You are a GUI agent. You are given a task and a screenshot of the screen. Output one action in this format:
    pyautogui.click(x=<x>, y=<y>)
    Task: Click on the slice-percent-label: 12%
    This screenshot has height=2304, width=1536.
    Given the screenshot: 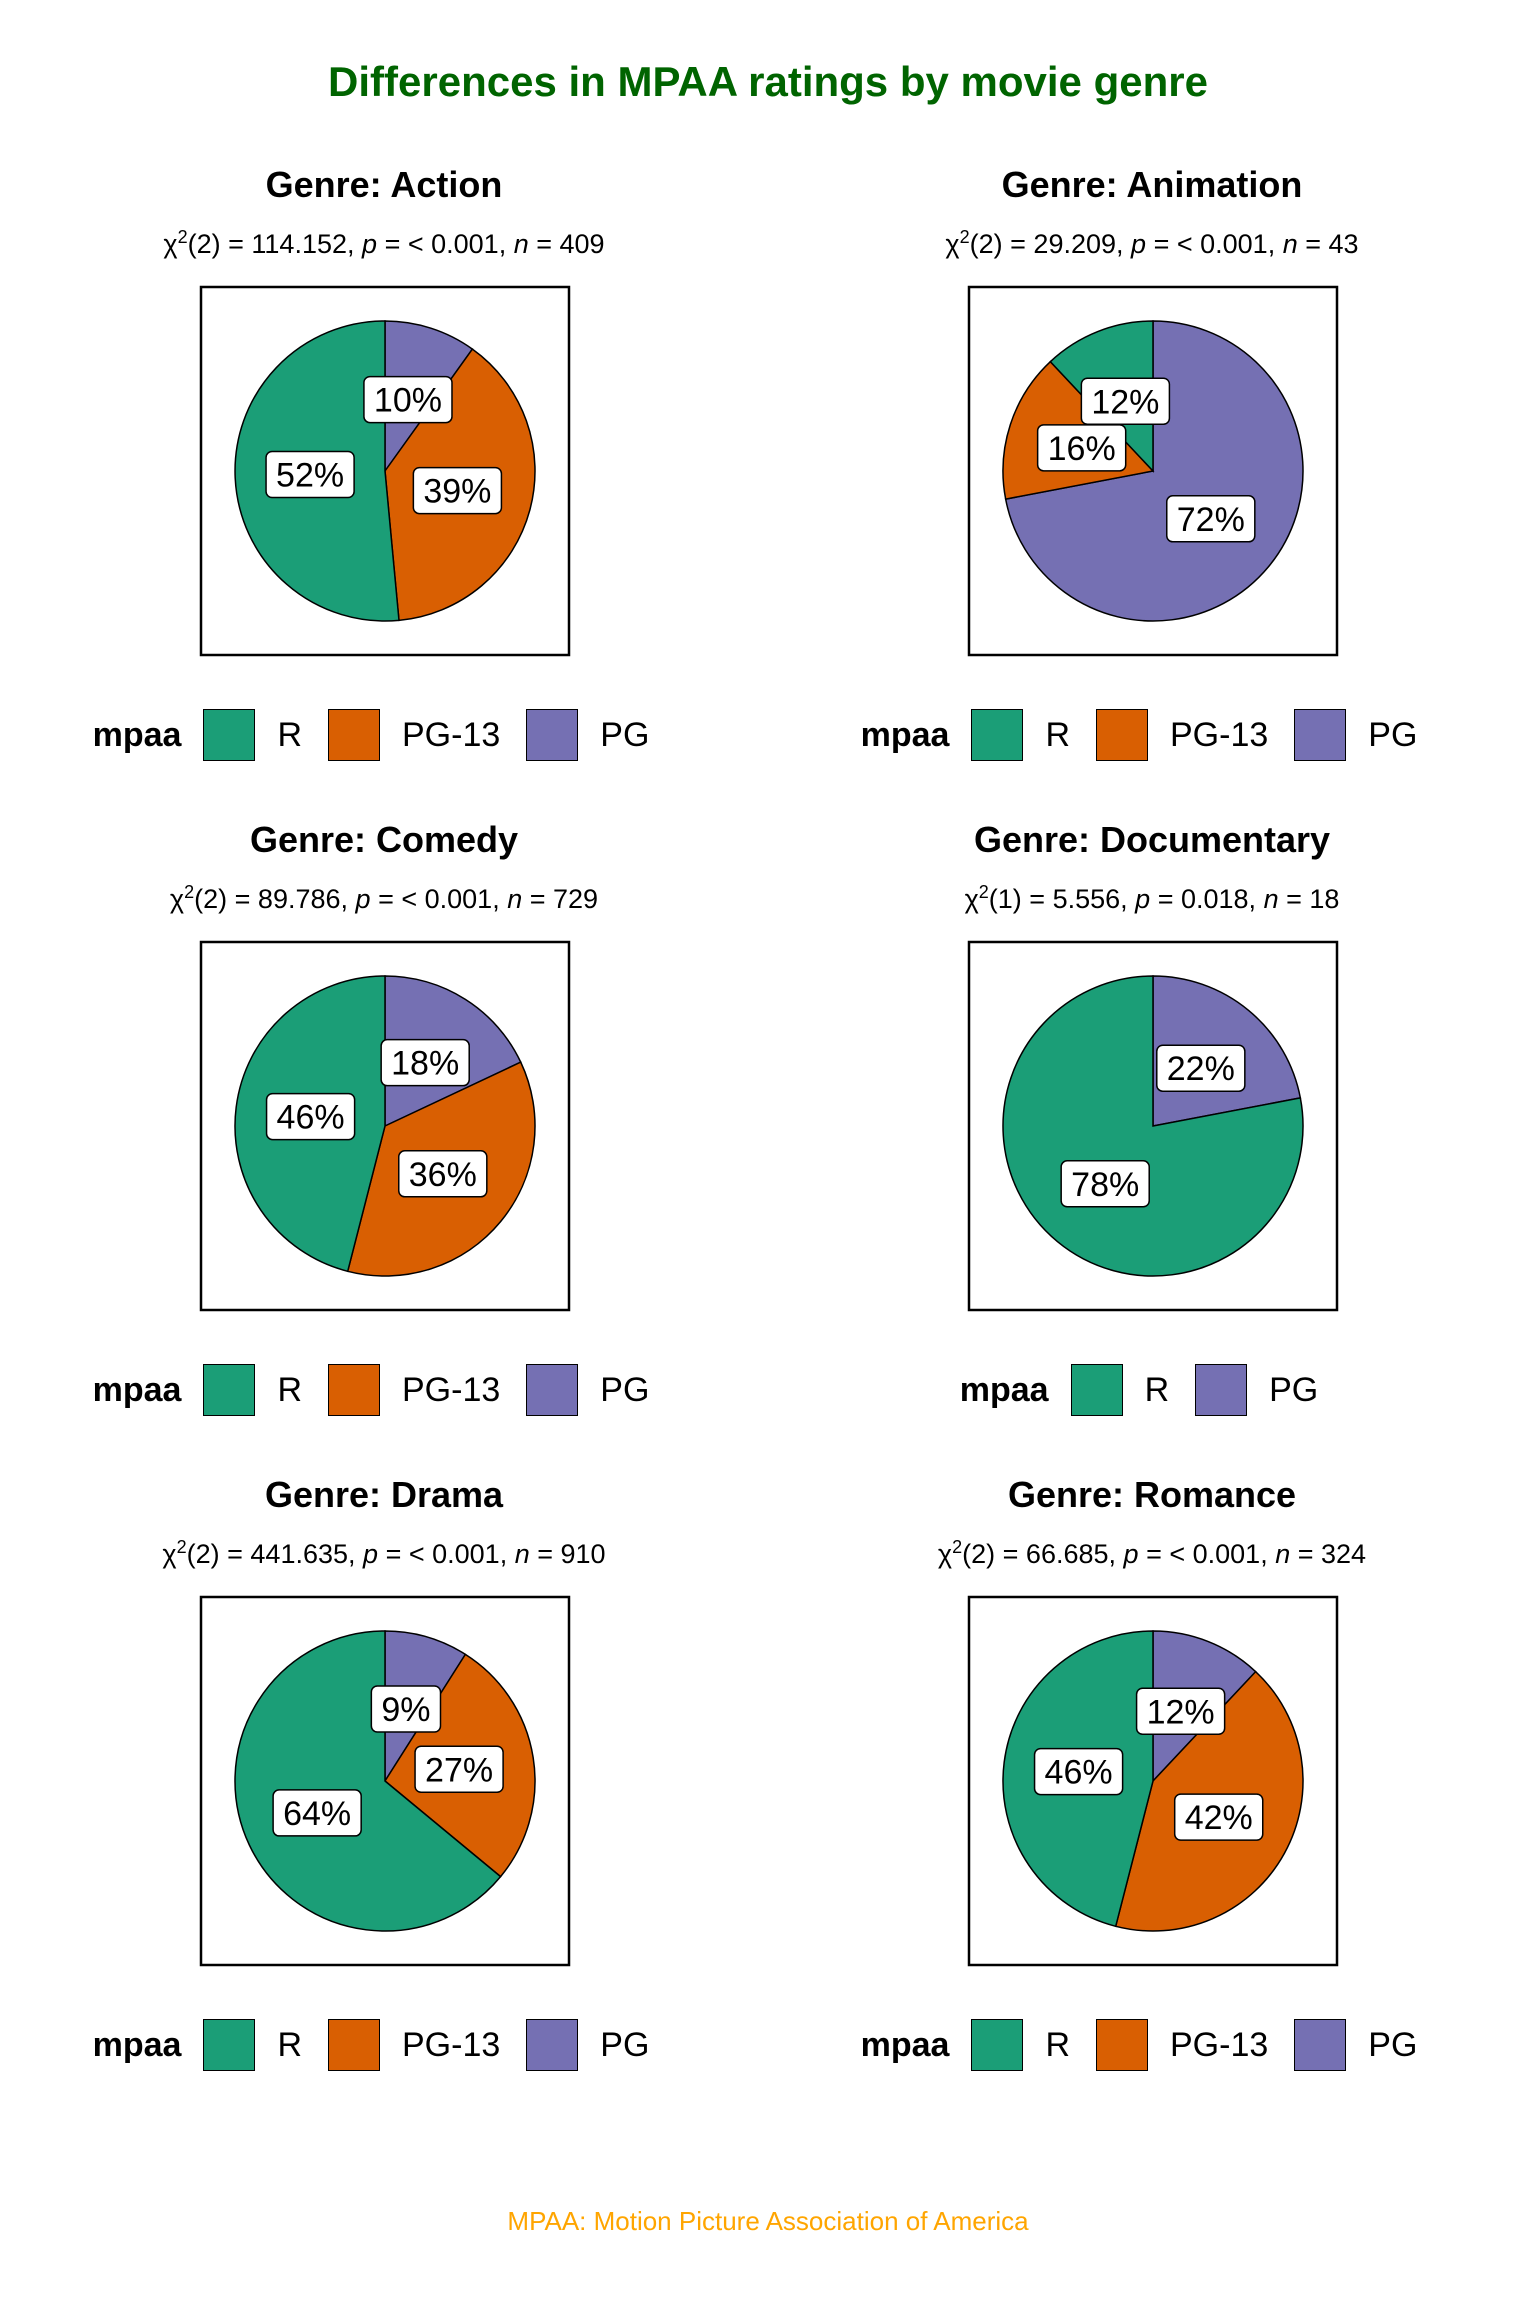 What is the action you would take?
    pyautogui.click(x=1181, y=1712)
    